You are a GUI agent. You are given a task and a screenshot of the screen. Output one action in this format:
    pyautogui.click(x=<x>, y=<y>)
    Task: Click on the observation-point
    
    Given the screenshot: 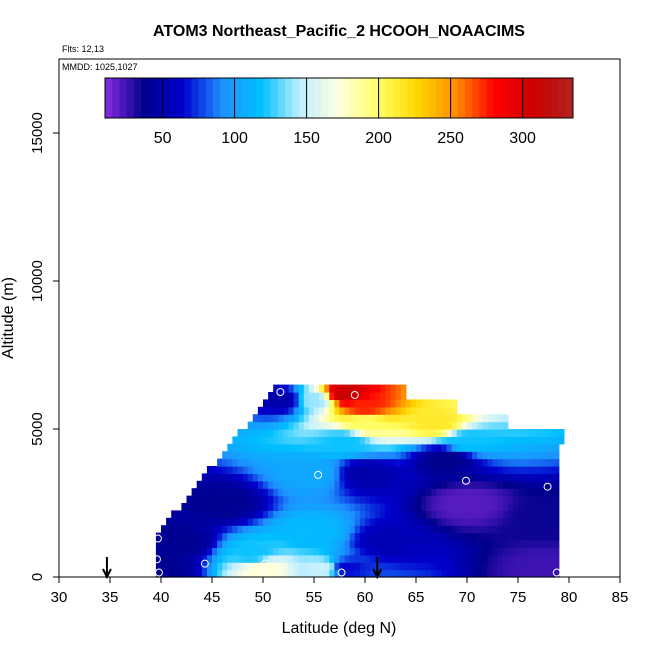 What is the action you would take?
    pyautogui.click(x=204, y=563)
    